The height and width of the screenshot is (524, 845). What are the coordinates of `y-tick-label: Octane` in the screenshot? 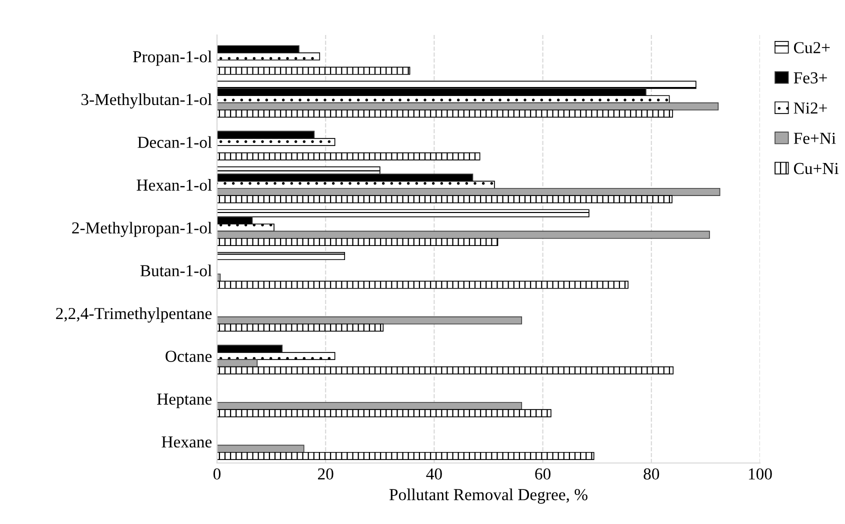 It's located at (189, 356).